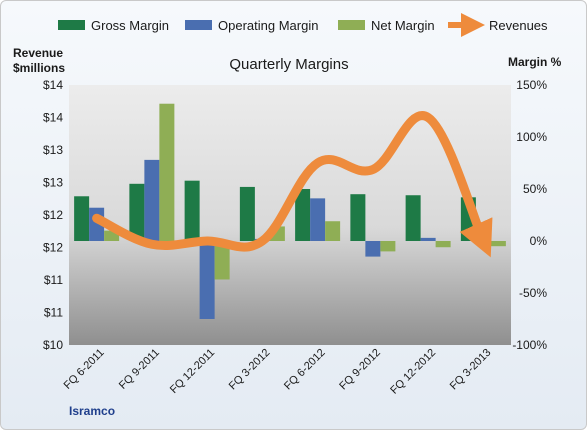 The height and width of the screenshot is (430, 587). I want to click on legend-swatch-gross-margin, so click(71, 25).